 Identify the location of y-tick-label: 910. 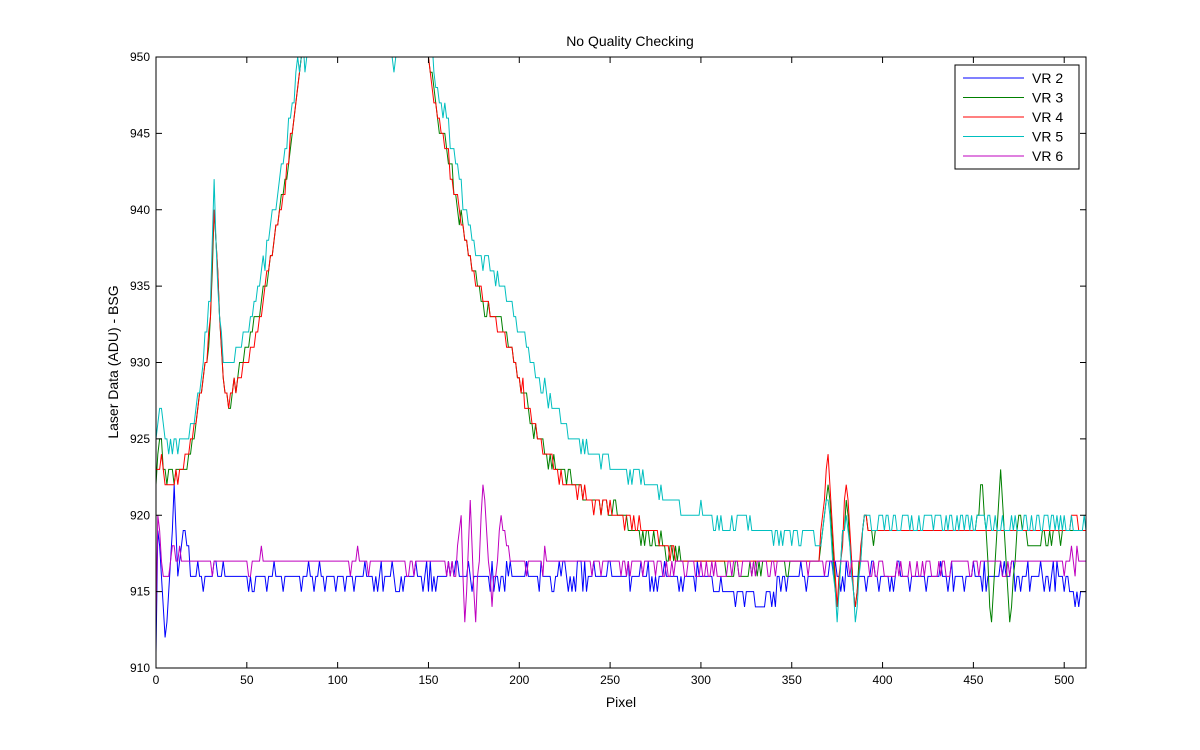
(140, 668).